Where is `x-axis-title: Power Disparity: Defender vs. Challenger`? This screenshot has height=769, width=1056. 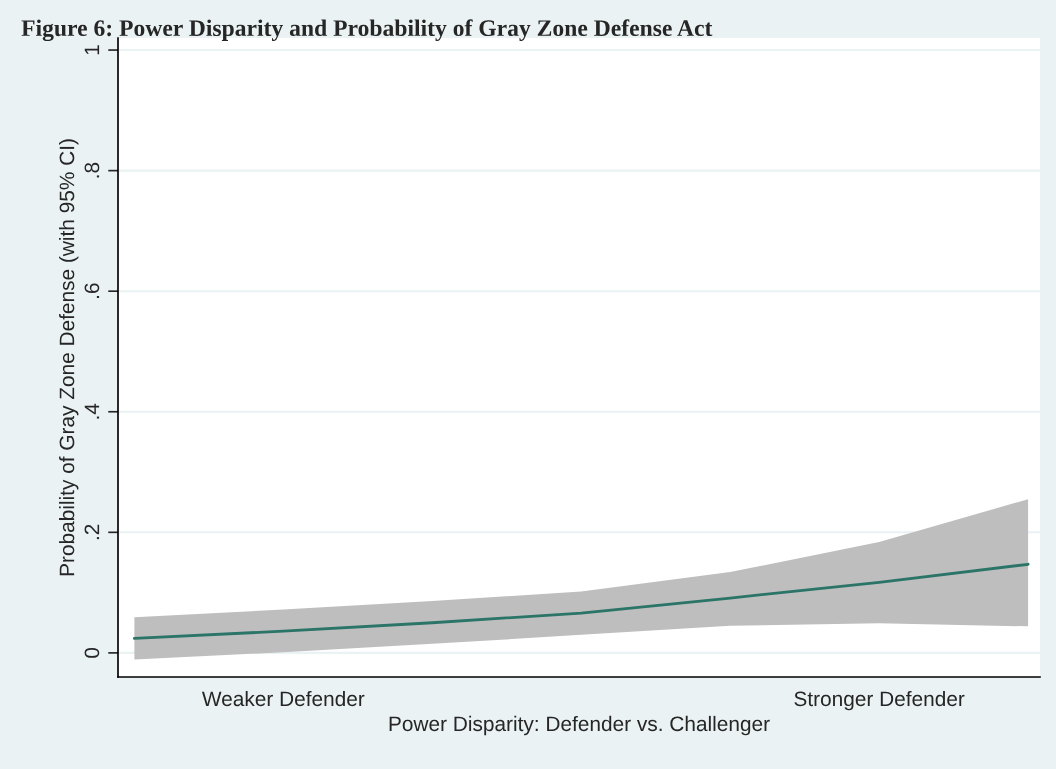 x-axis-title: Power Disparity: Defender vs. Challenger is located at coordinates (579, 725).